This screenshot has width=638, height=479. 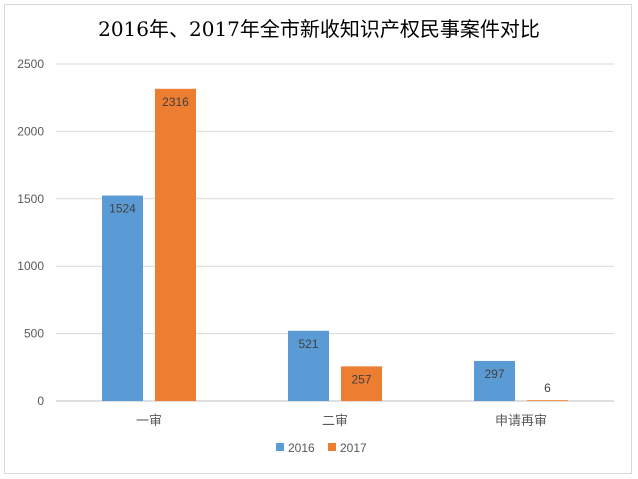 I want to click on data-label: 521, so click(x=308, y=344).